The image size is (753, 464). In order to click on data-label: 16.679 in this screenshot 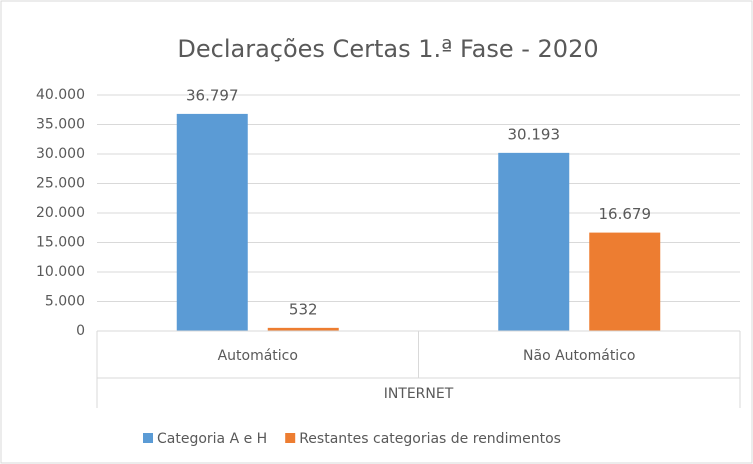, I will do `click(625, 214)`.